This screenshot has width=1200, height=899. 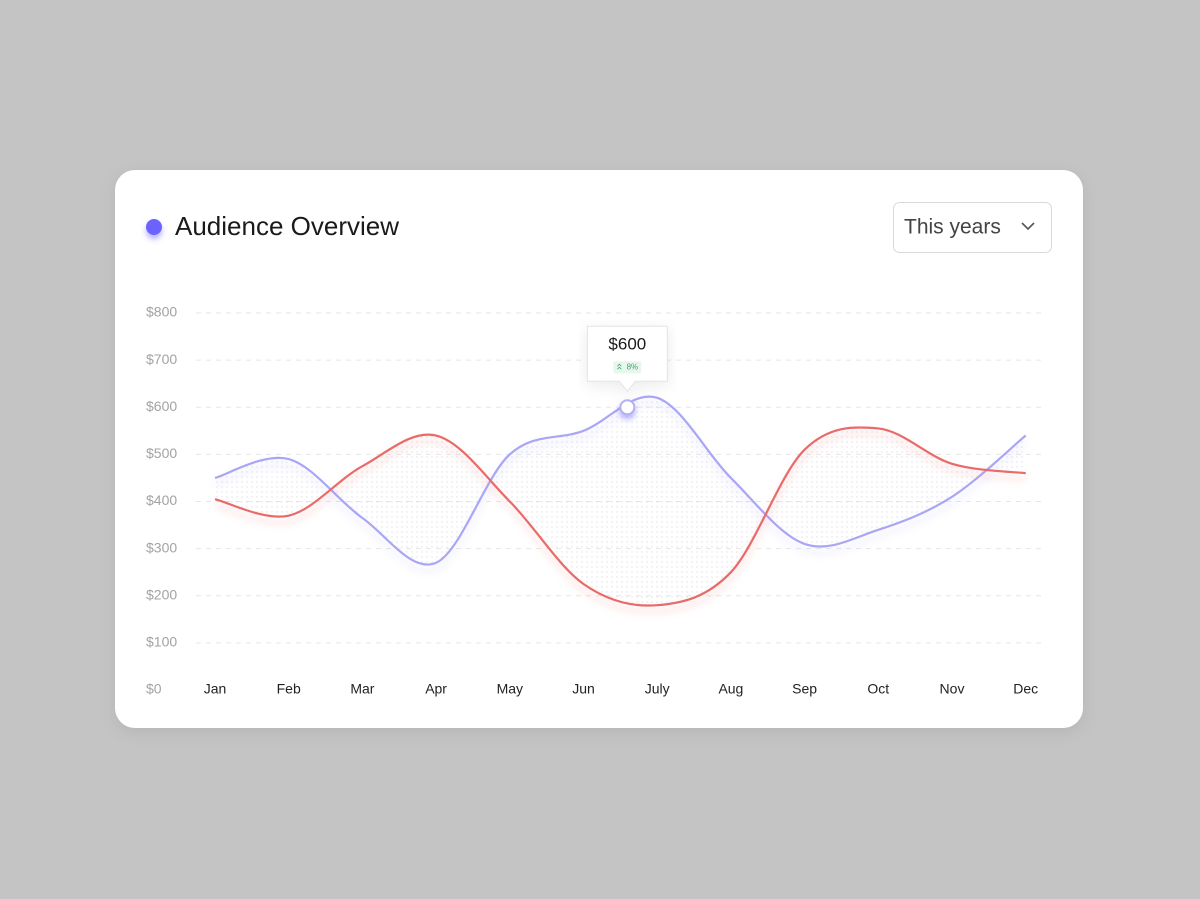 I want to click on highlight-point, so click(x=627, y=407).